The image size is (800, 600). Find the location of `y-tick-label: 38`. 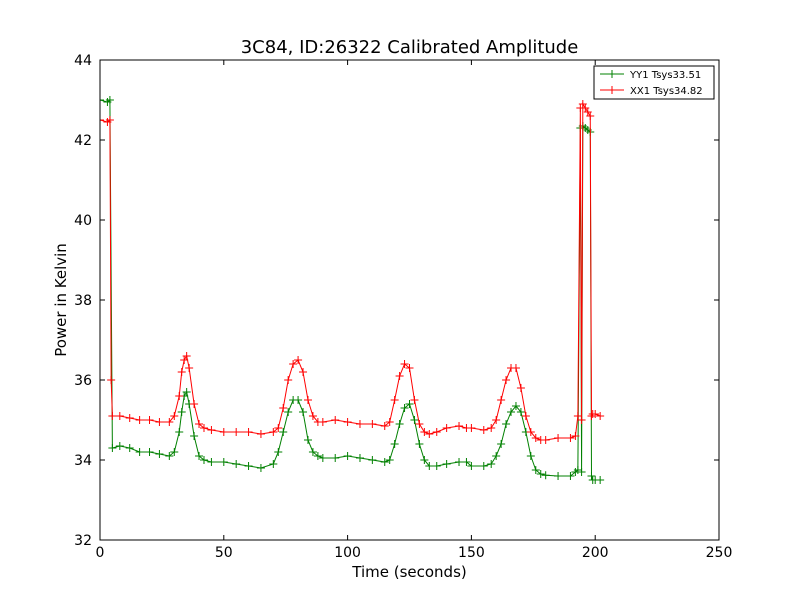

y-tick-label: 38 is located at coordinates (83, 301).